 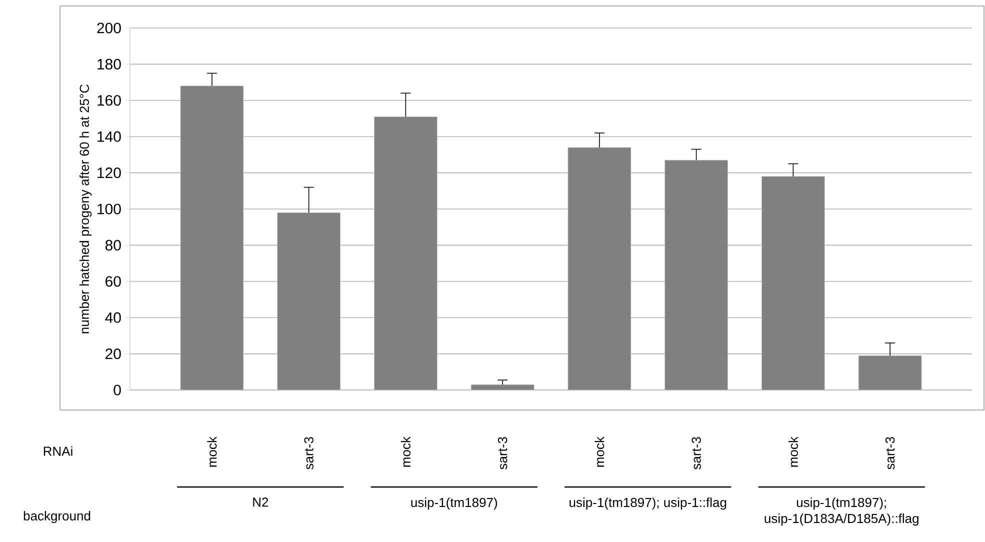 I want to click on y-tick-label: 120, so click(x=109, y=172).